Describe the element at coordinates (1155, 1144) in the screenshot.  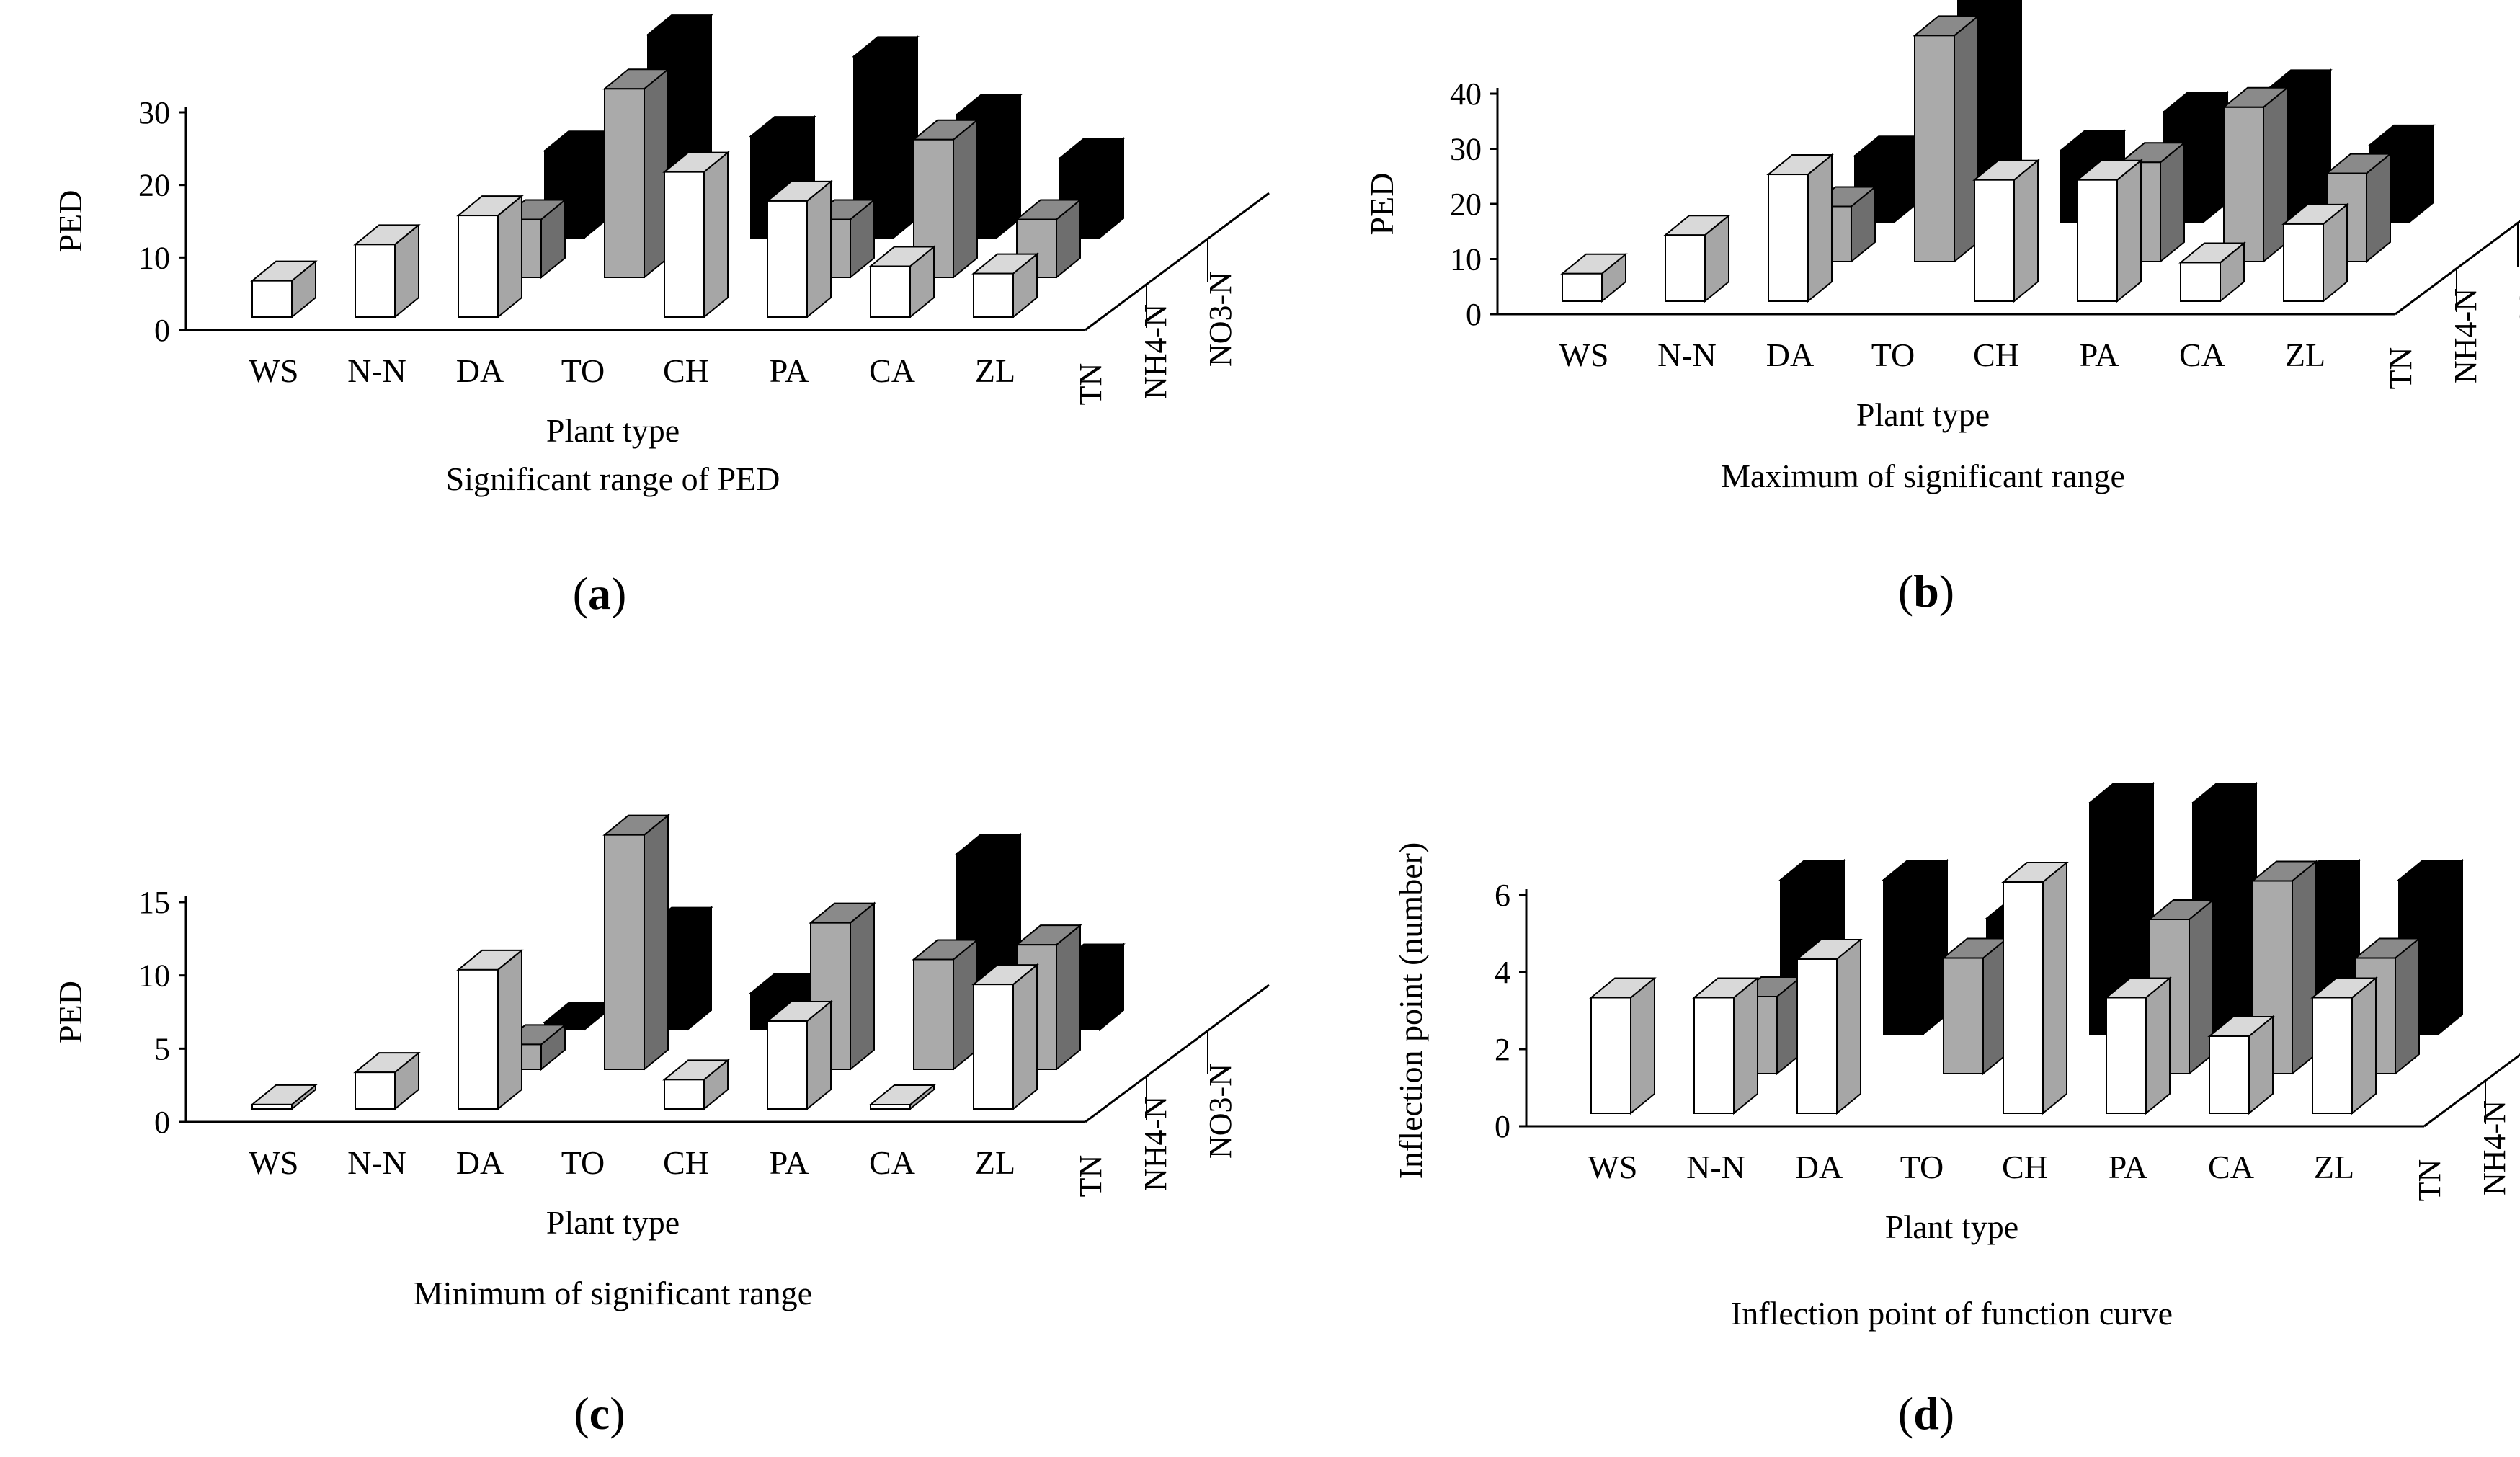
I see `series-depth-label: NH4-N` at that location.